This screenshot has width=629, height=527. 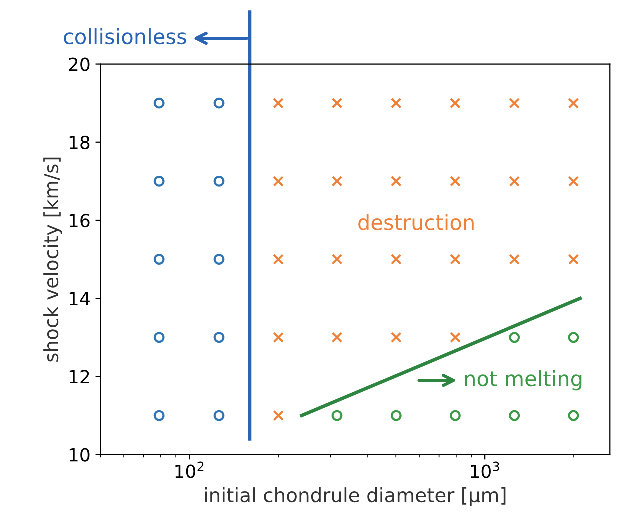 I want to click on ref-line-label: collisionless, so click(x=125, y=36).